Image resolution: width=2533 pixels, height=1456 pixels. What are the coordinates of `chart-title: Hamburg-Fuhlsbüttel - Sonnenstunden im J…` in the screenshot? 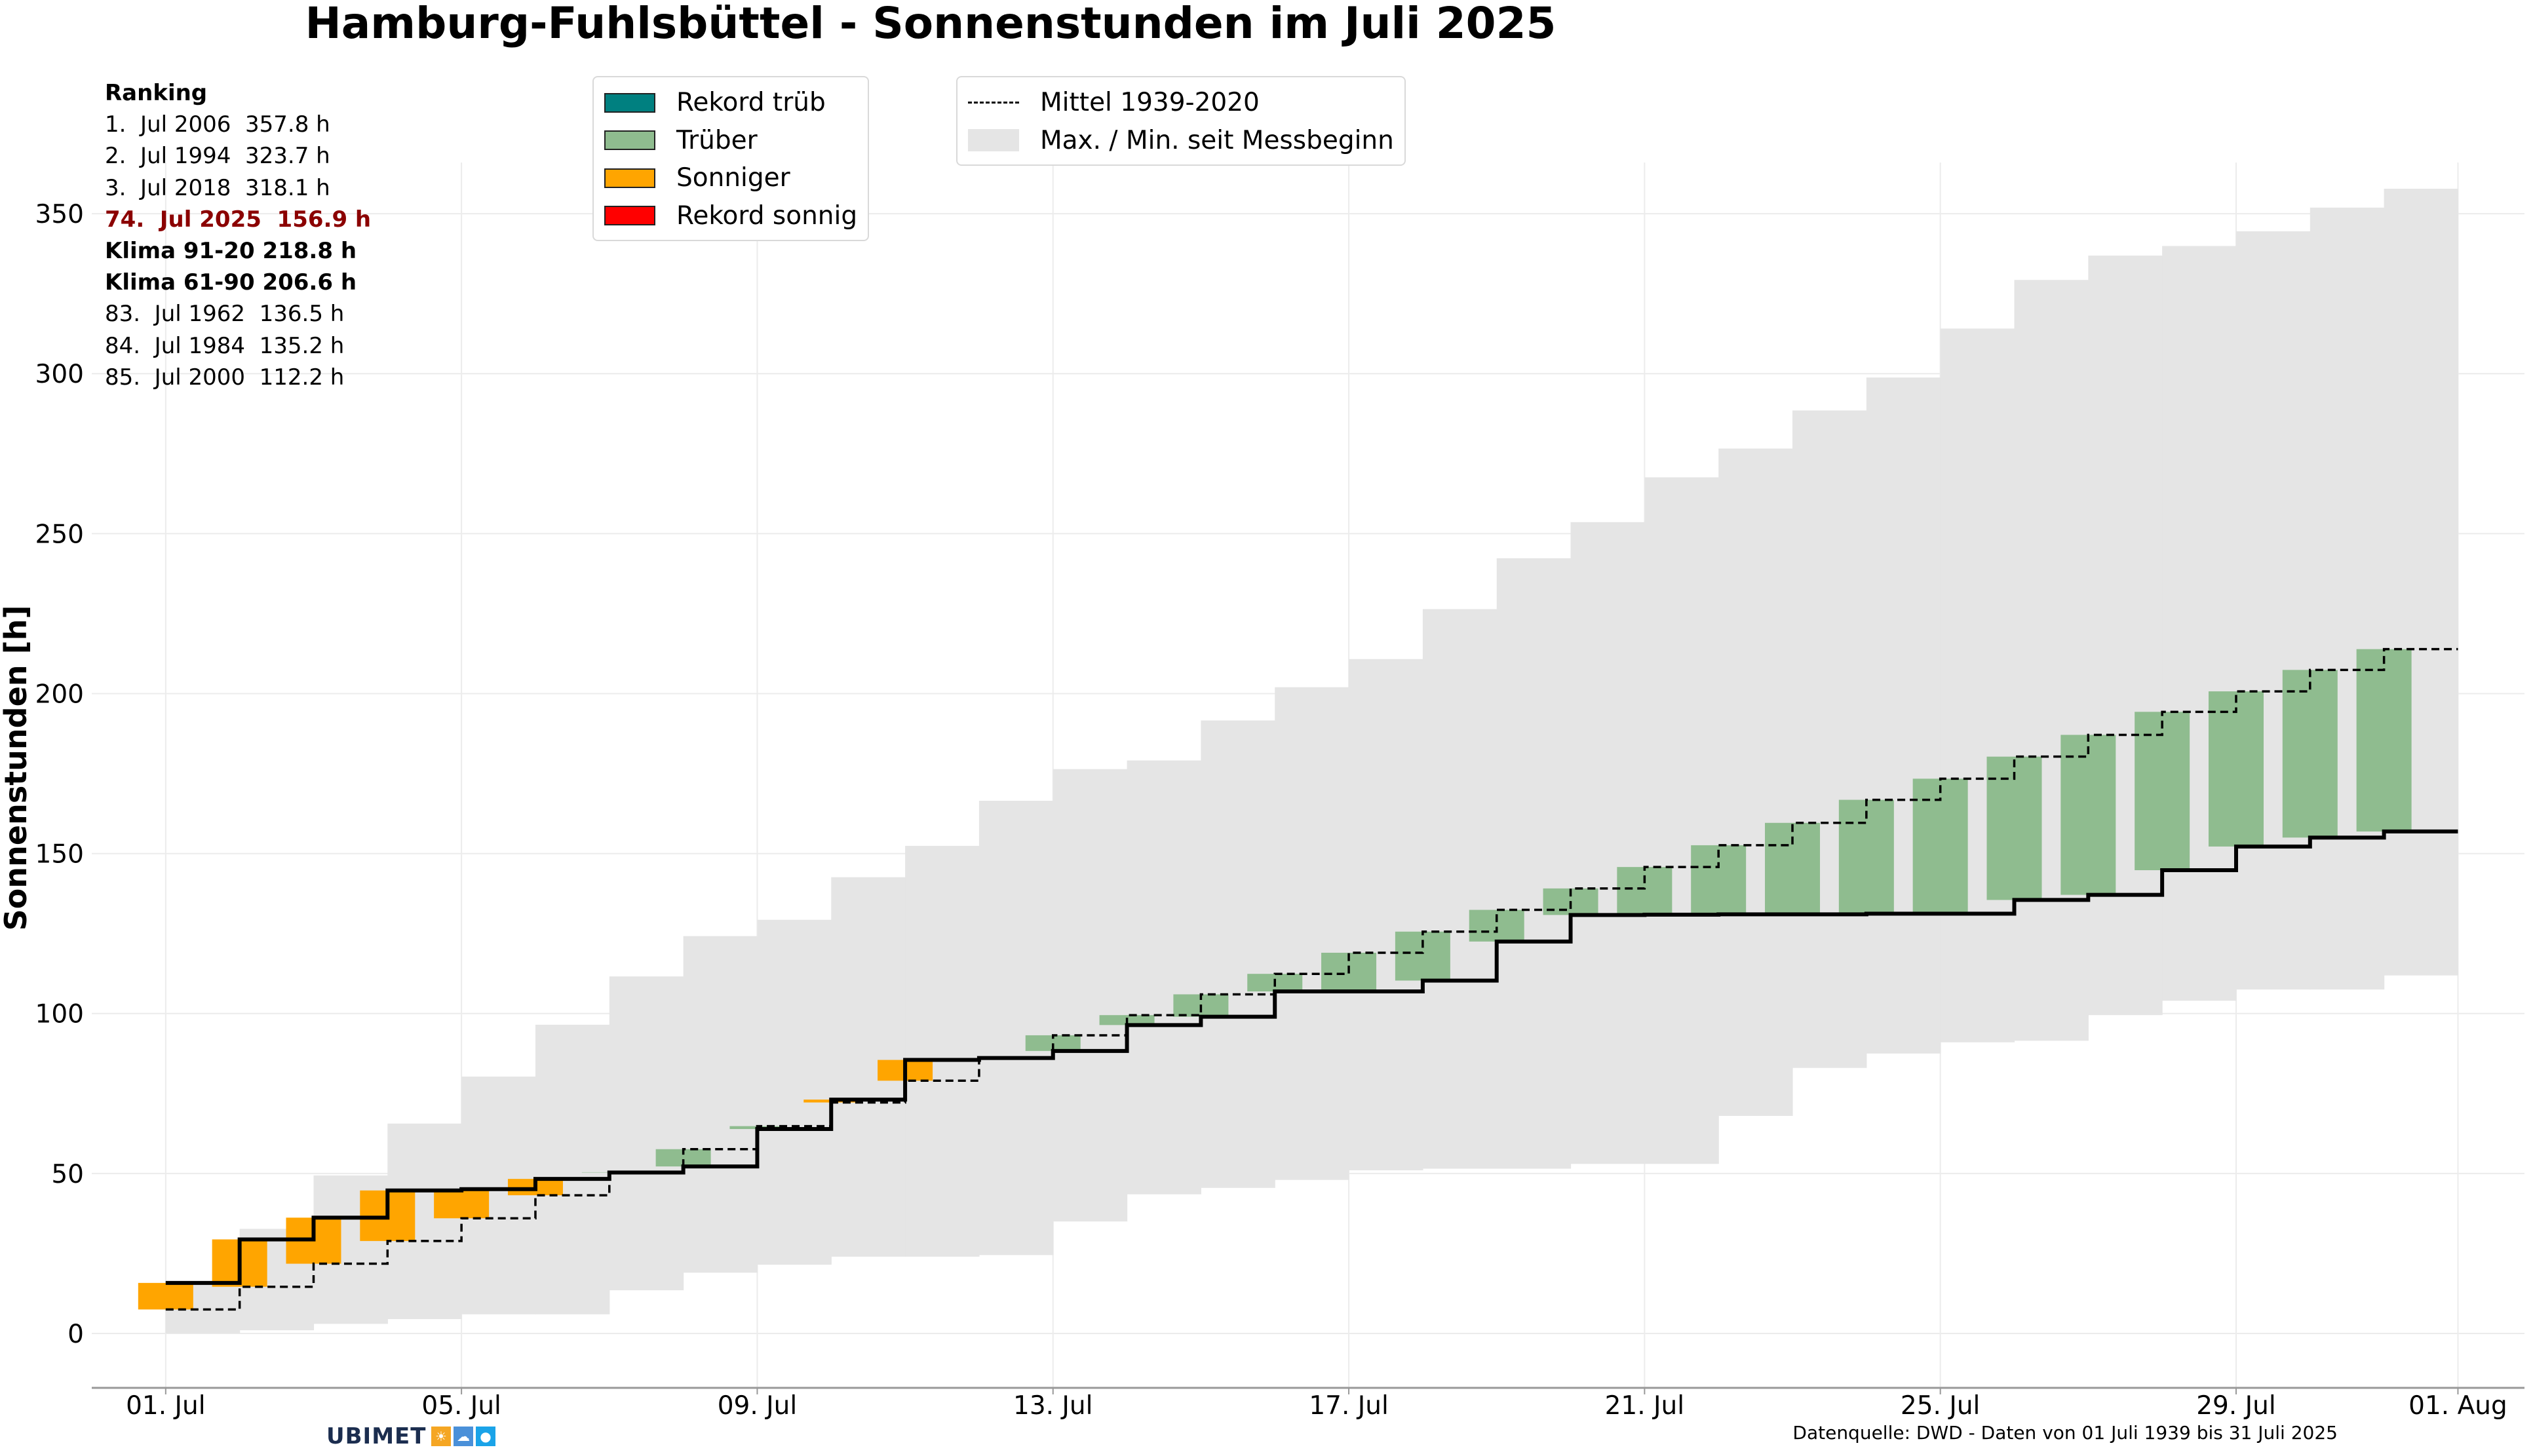 It's located at (931, 24).